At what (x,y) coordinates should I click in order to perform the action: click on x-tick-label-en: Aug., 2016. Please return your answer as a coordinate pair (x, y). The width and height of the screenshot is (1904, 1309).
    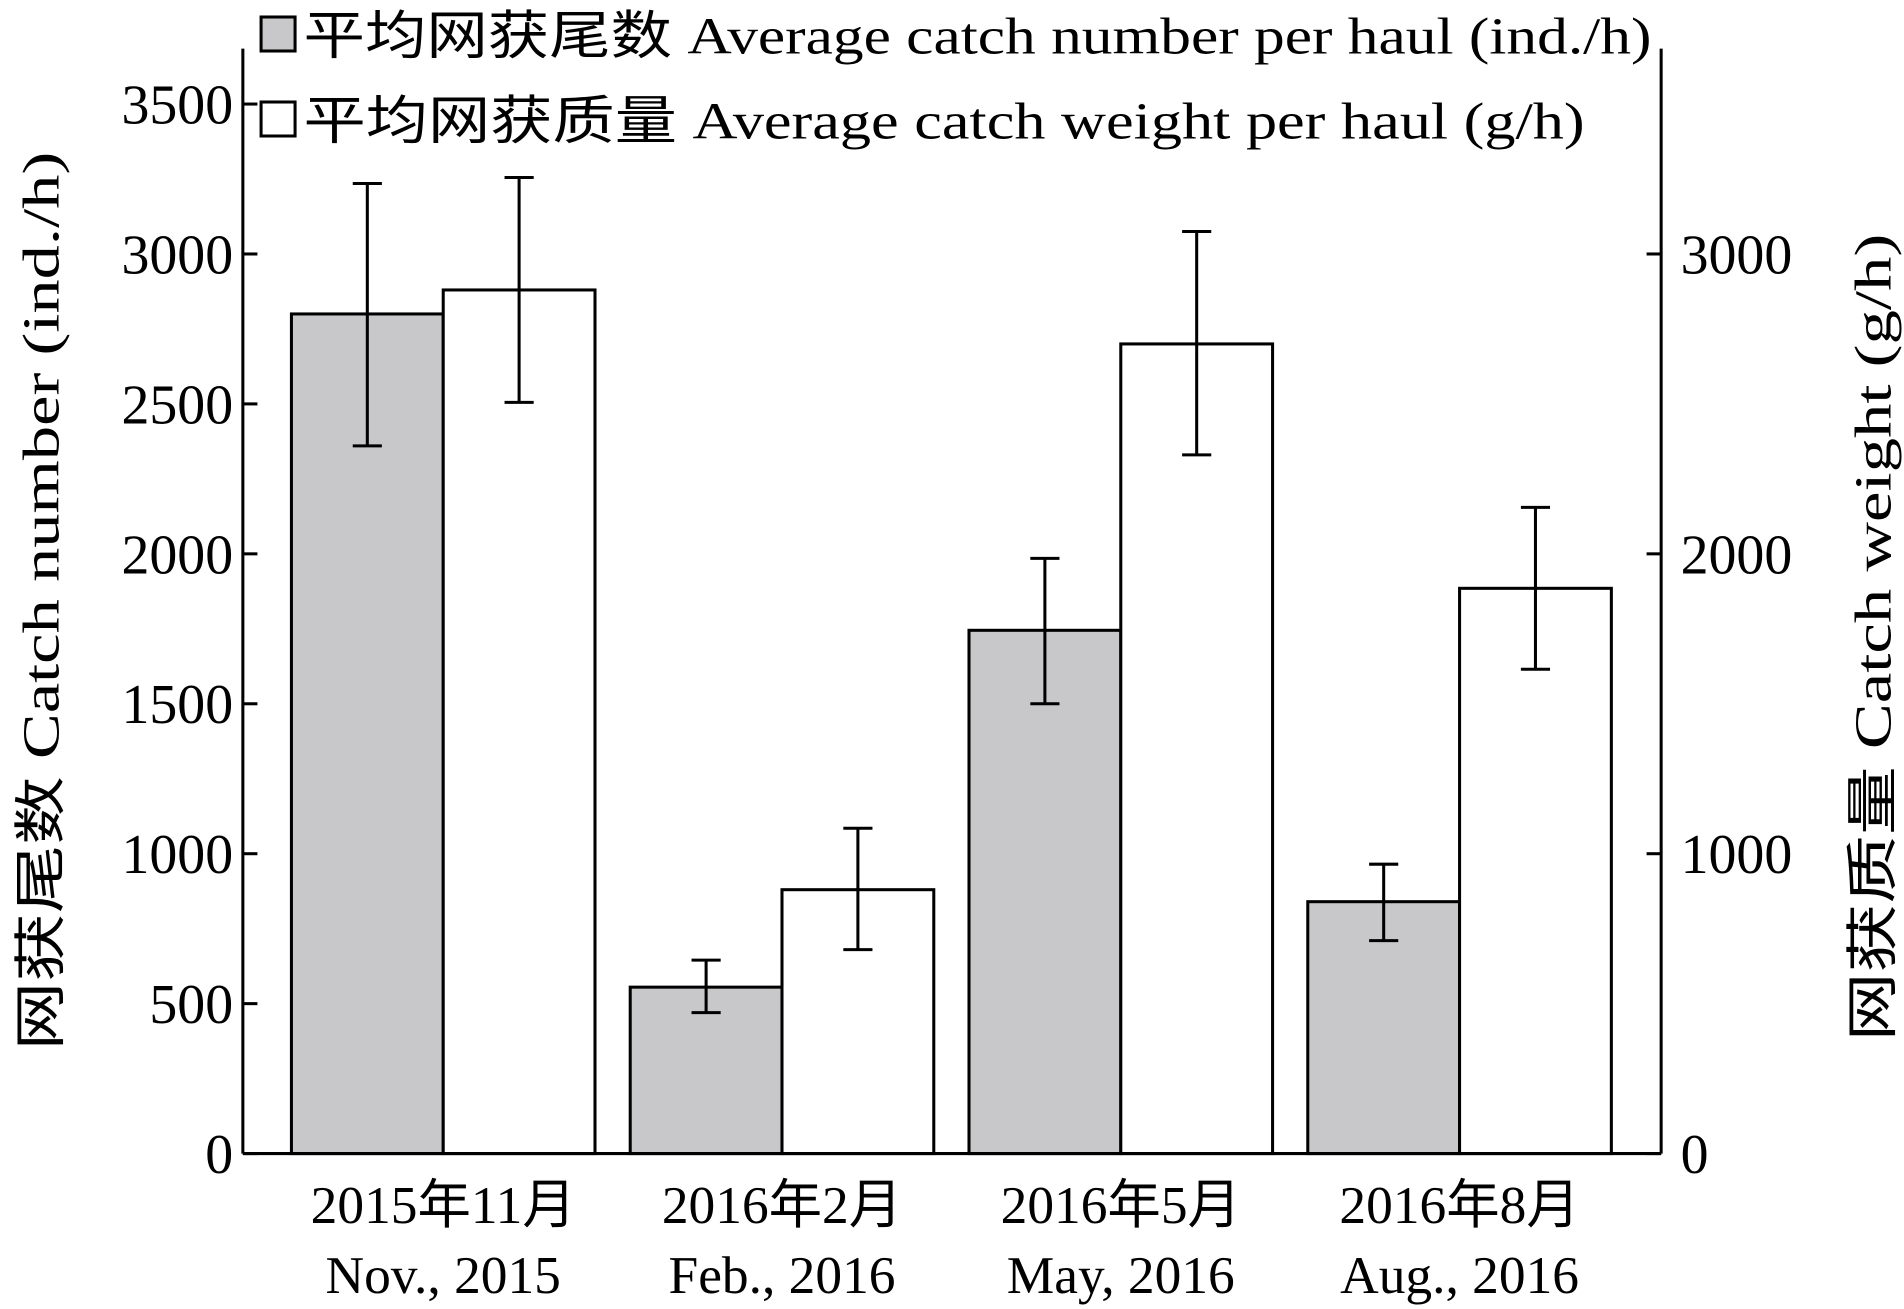
    Looking at the image, I should click on (1459, 1275).